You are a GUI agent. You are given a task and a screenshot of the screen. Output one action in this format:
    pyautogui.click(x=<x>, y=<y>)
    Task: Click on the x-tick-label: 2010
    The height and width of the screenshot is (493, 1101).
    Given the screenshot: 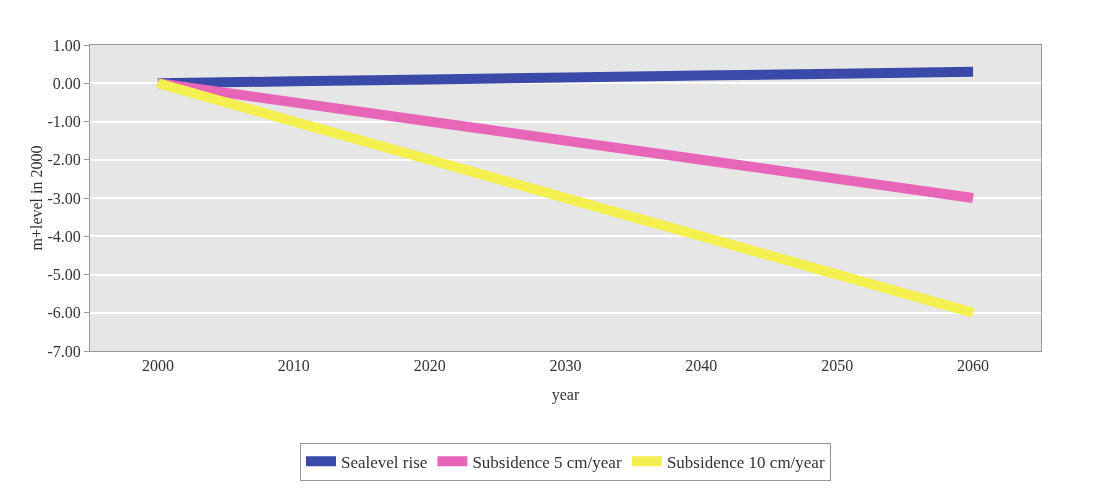 What is the action you would take?
    pyautogui.click(x=293, y=366)
    